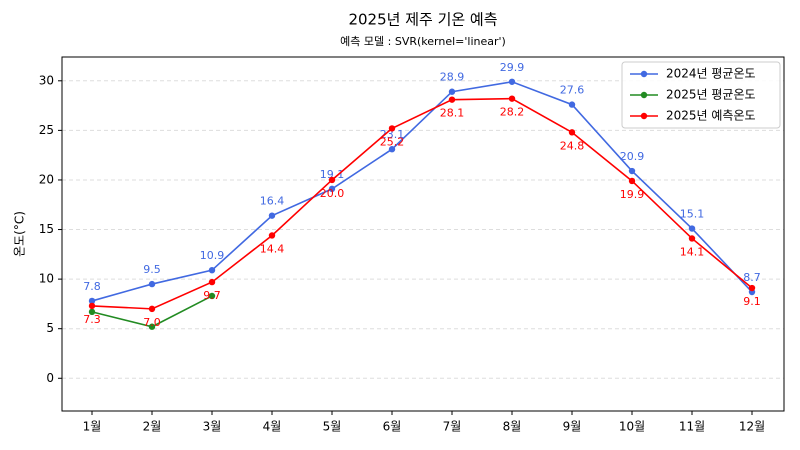 Image resolution: width=800 pixels, height=450 pixels. I want to click on x-tick-label: 7월, so click(452, 427).